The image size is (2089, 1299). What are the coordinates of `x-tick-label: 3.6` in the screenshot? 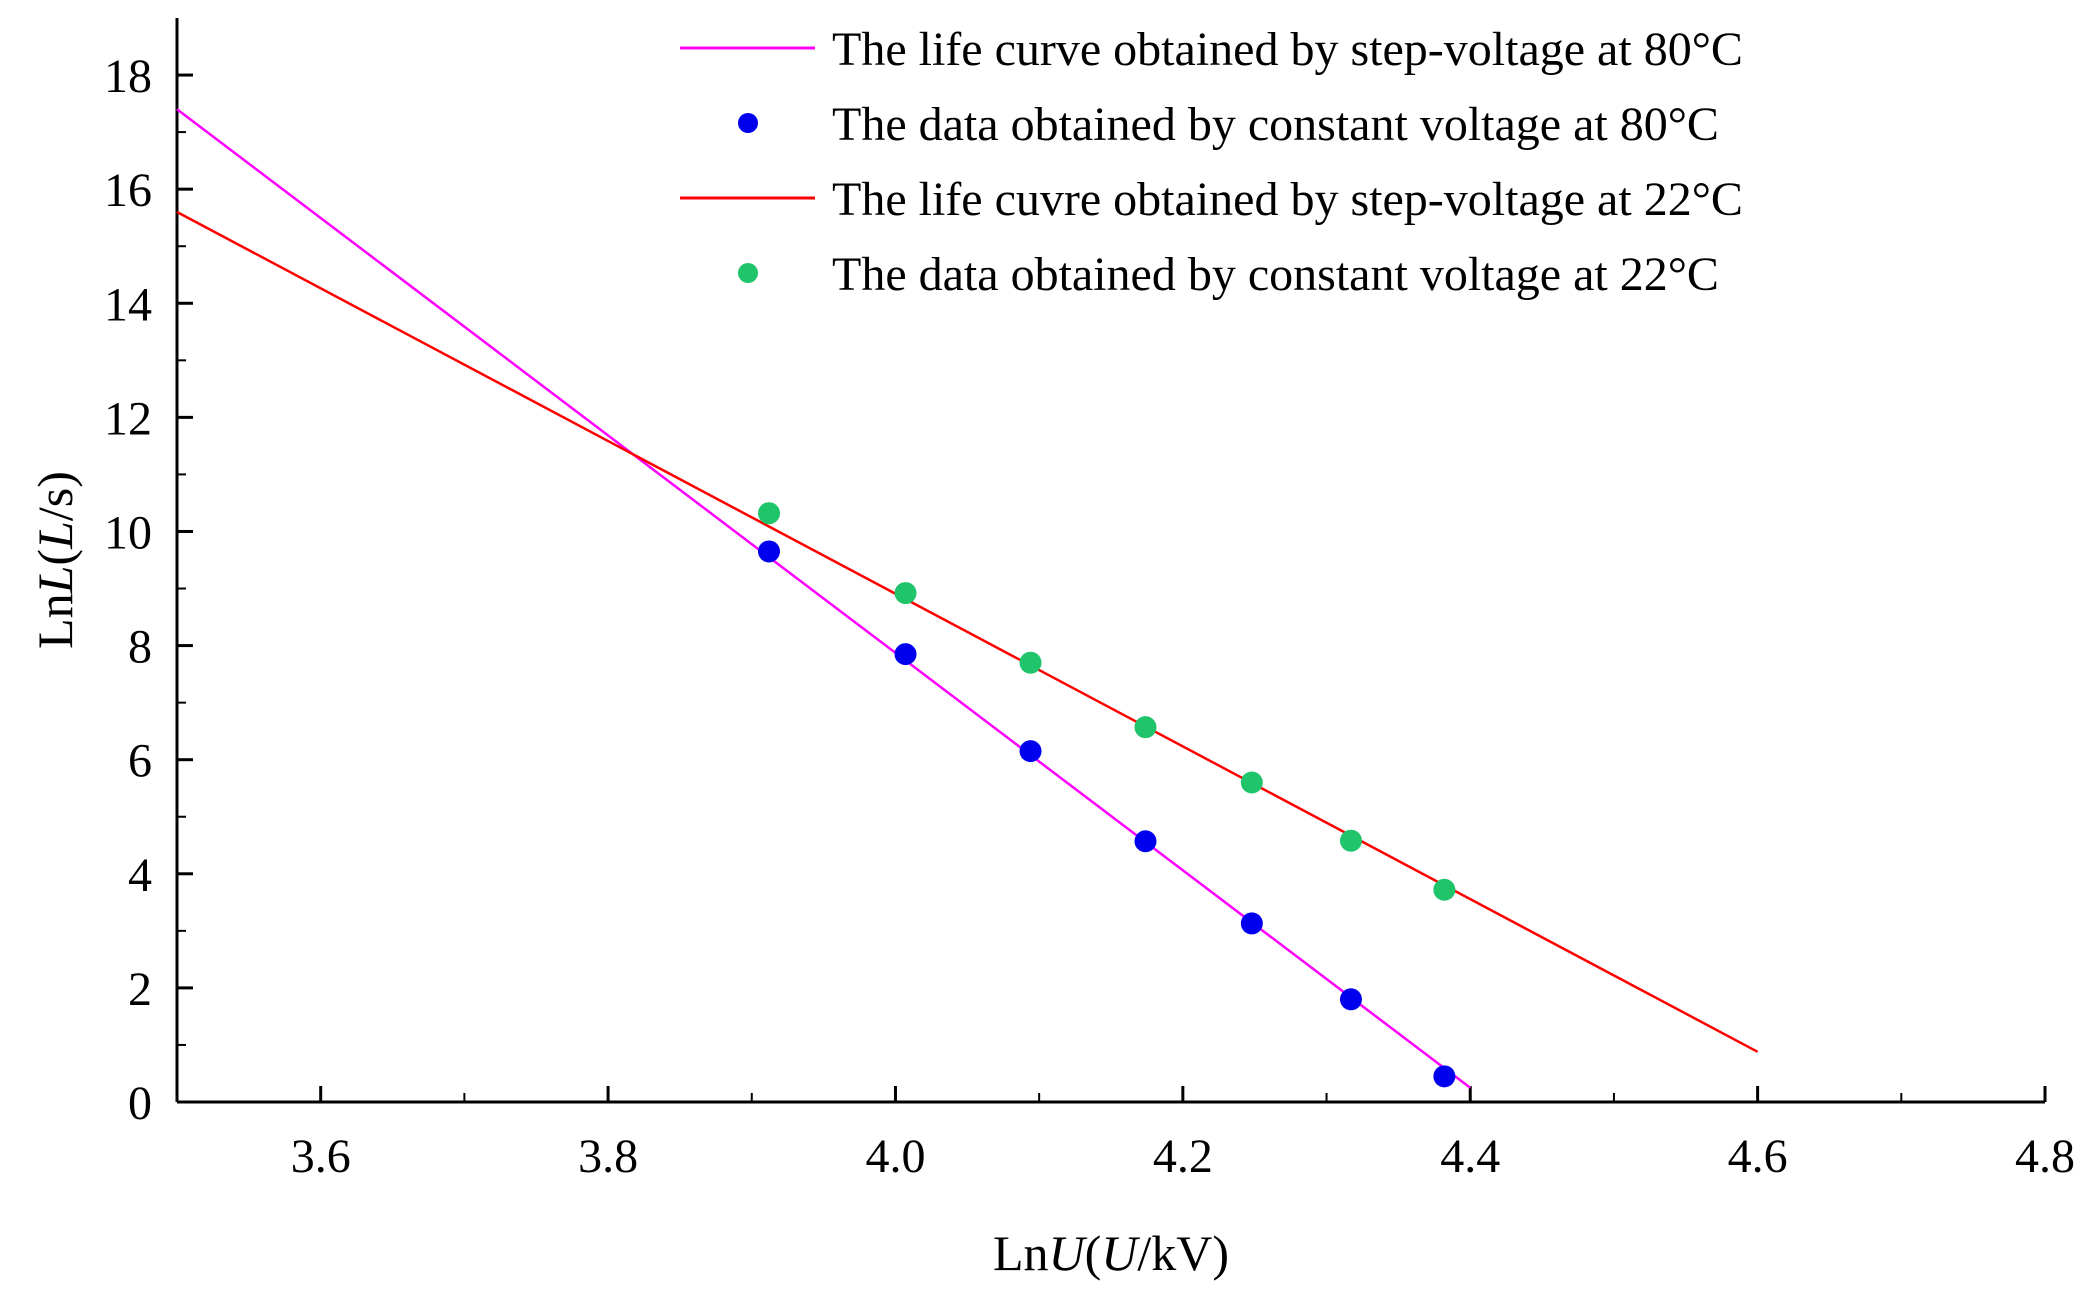 It's located at (321, 1156).